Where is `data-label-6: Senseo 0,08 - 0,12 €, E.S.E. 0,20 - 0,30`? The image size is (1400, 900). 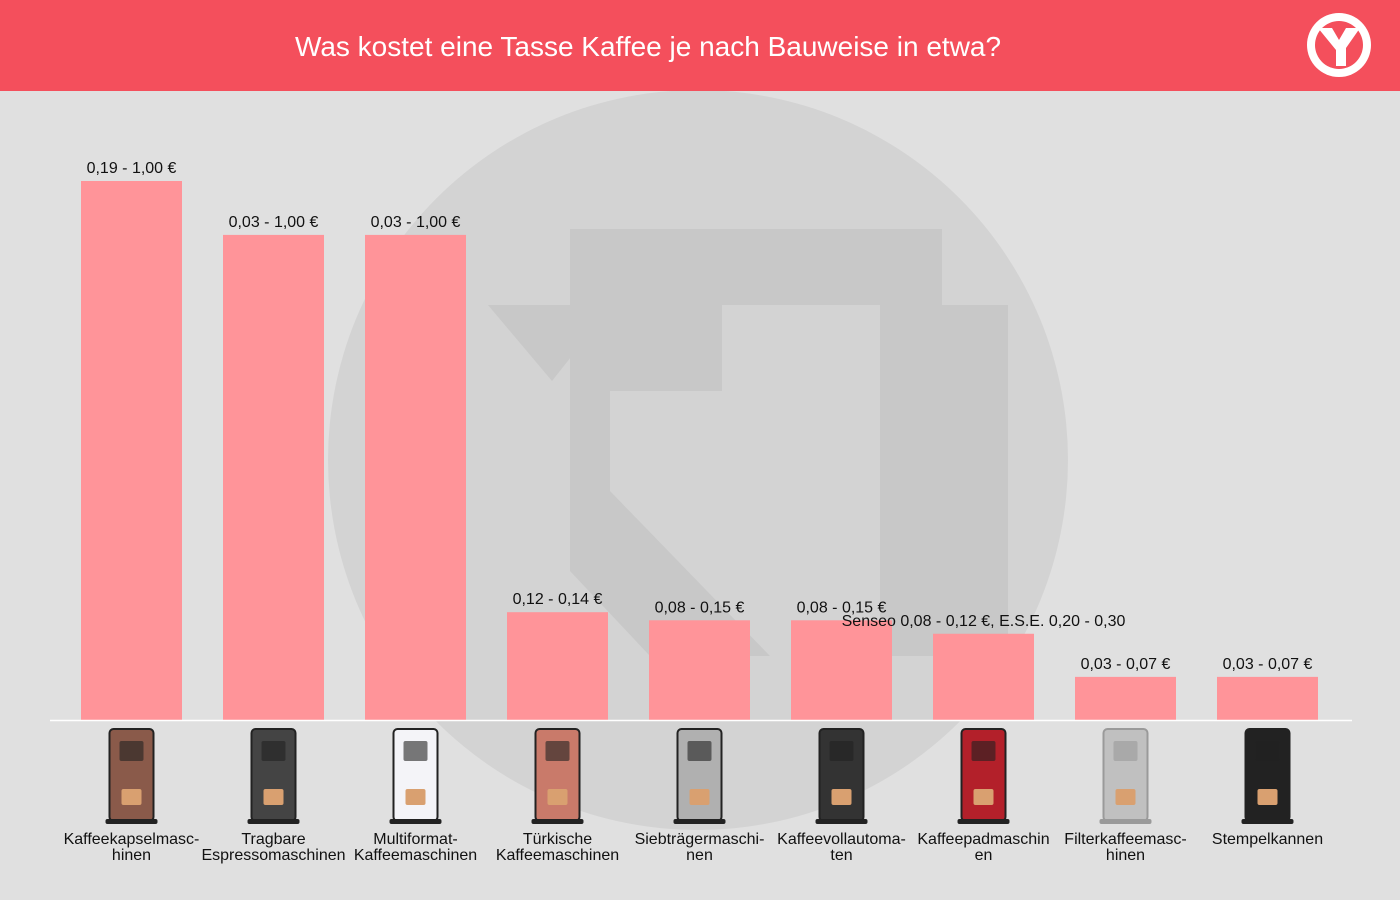
data-label-6: Senseo 0,08 - 0,12 €, E.S.E. 0,20 - 0,30 is located at coordinates (984, 621).